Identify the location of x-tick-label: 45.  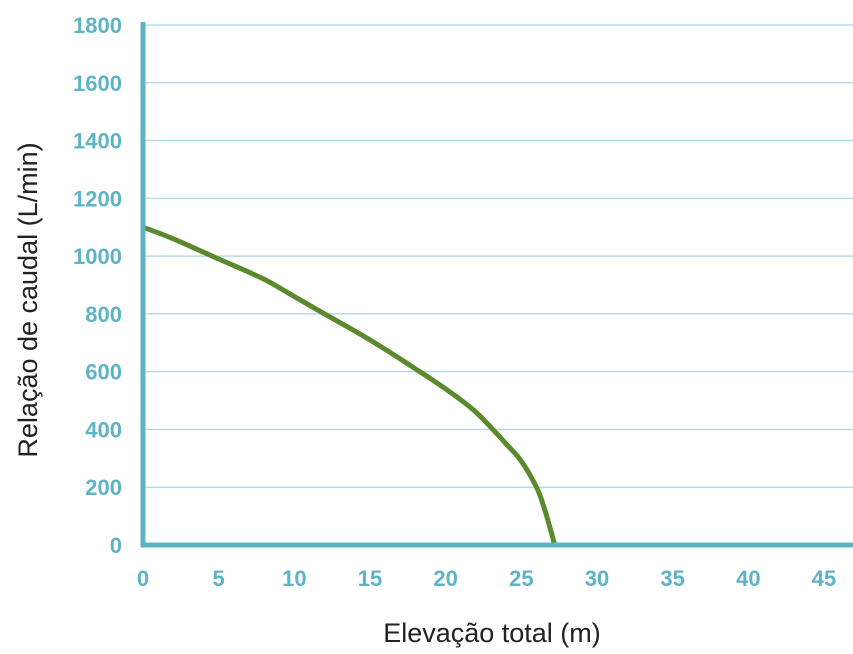
(824, 578).